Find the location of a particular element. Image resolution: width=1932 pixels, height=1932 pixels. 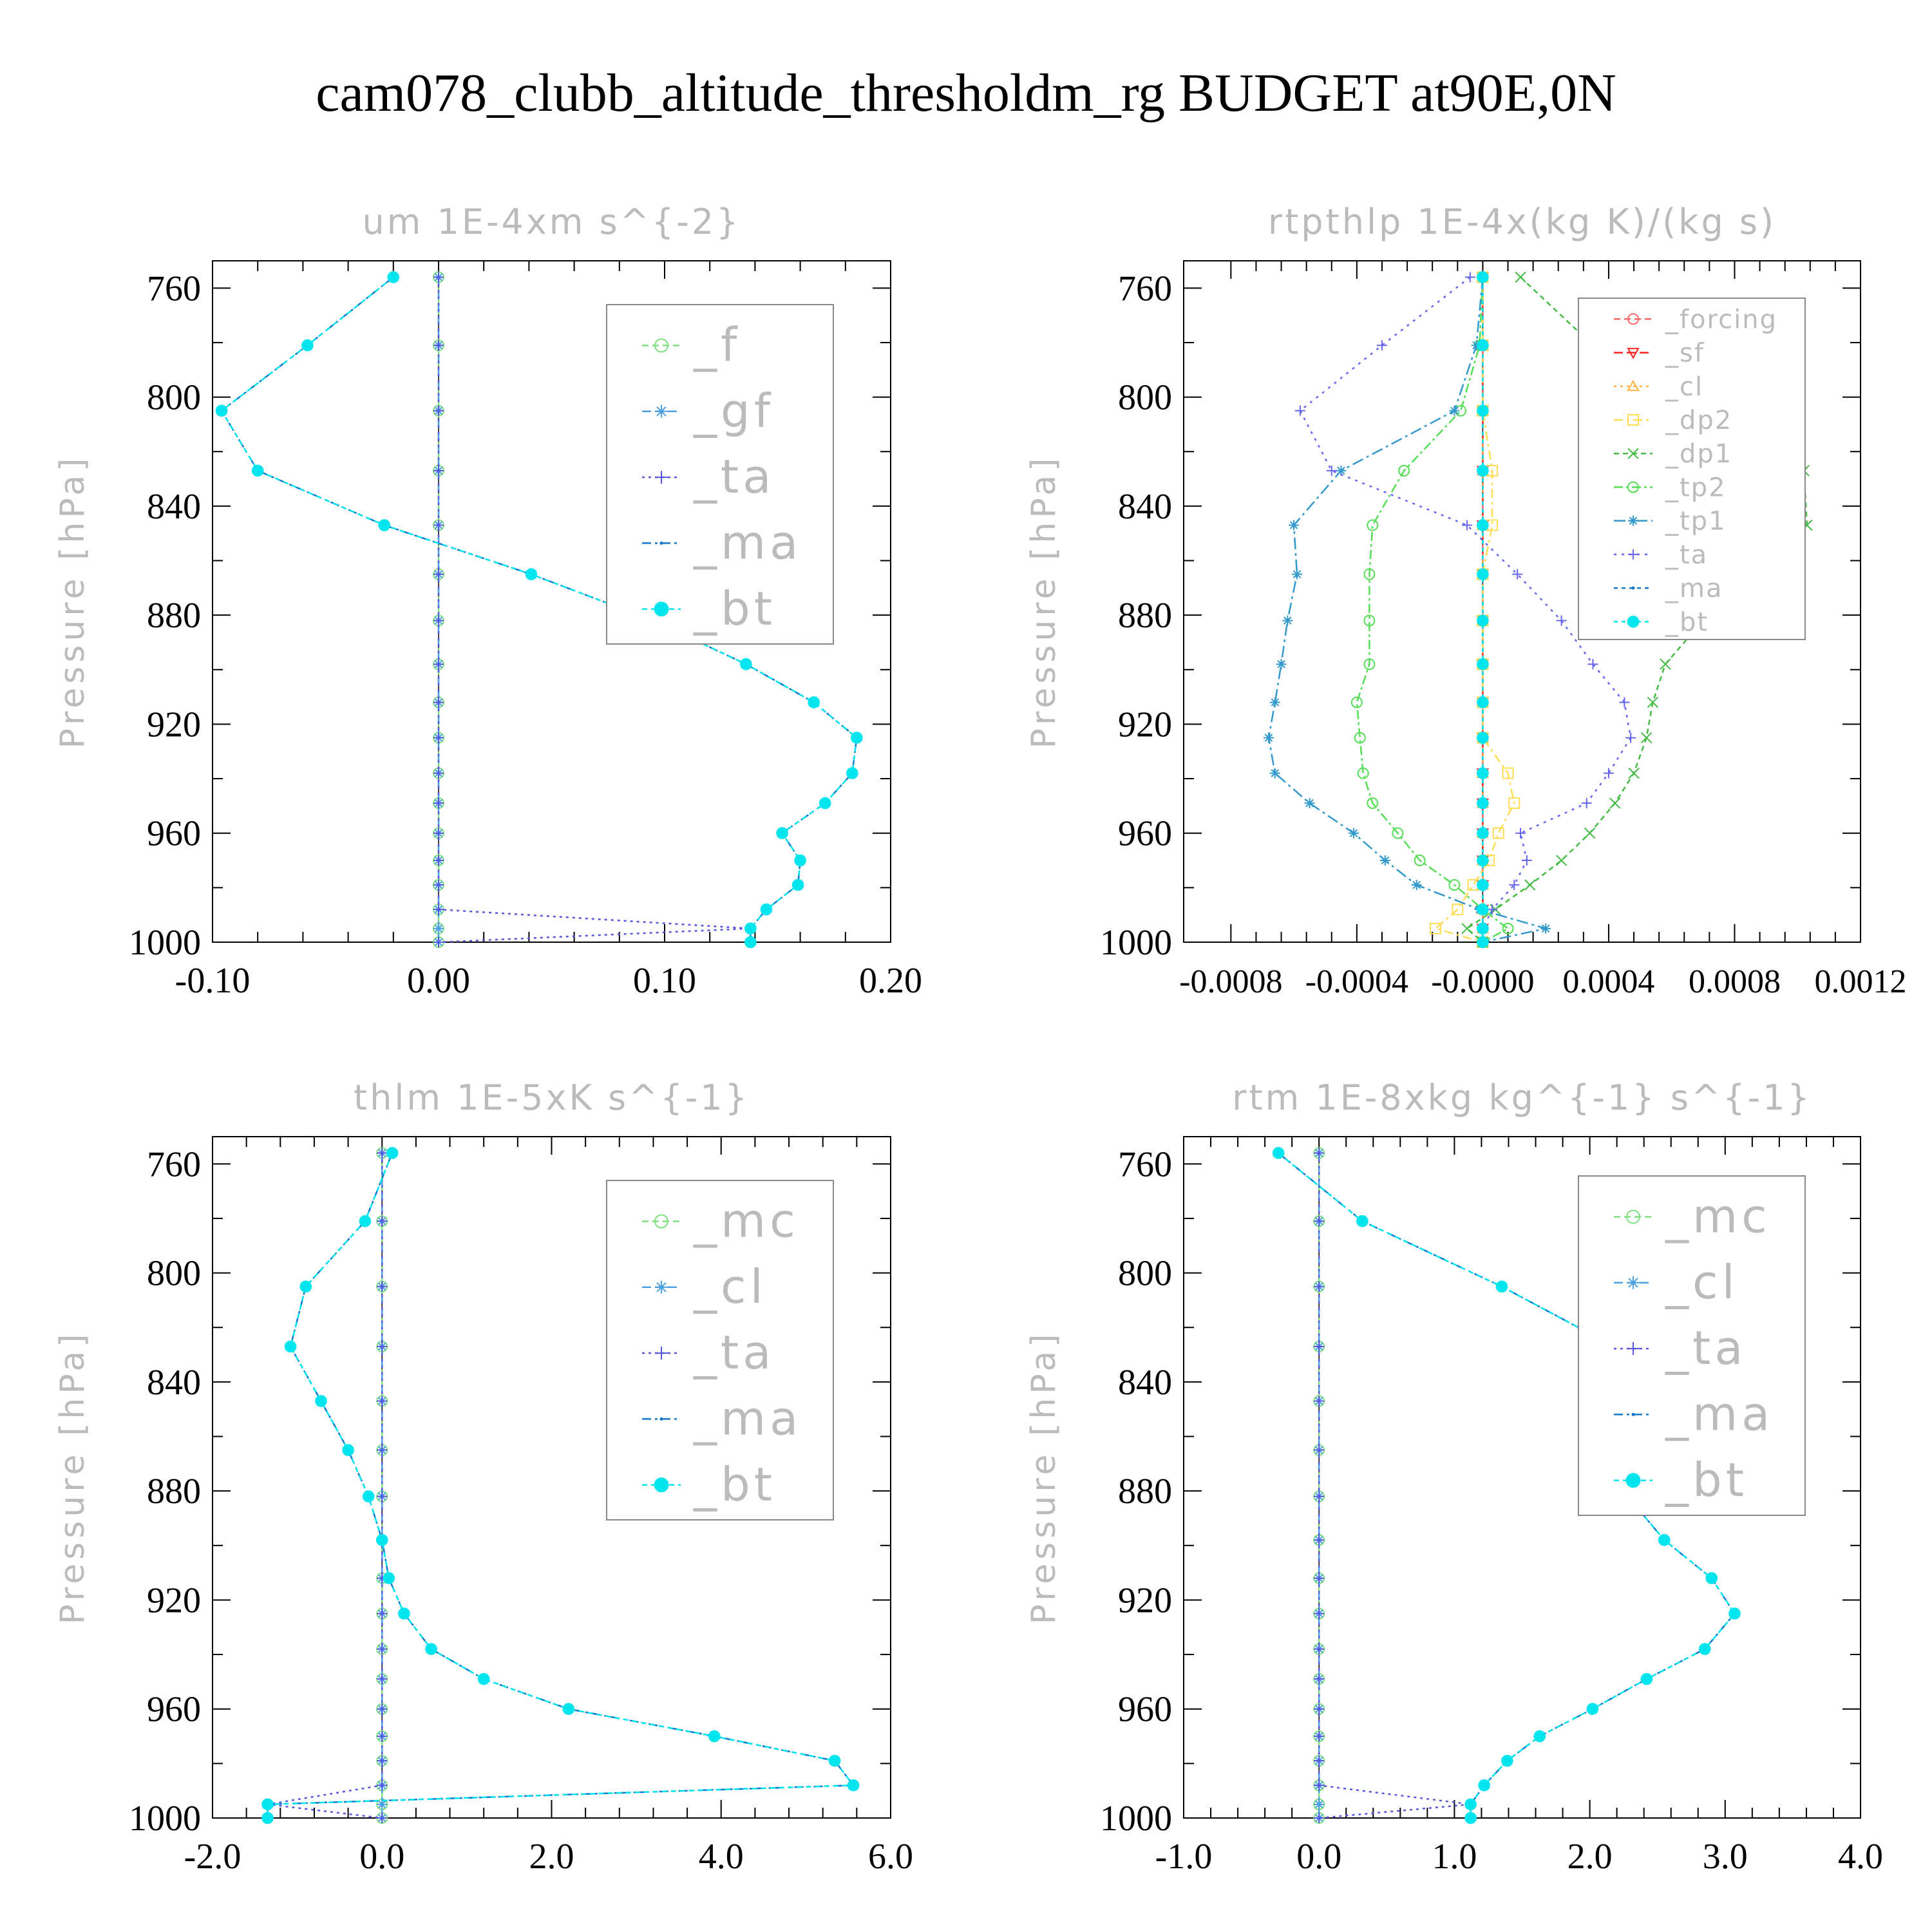

legend-label: _ma is located at coordinates (1694, 588).